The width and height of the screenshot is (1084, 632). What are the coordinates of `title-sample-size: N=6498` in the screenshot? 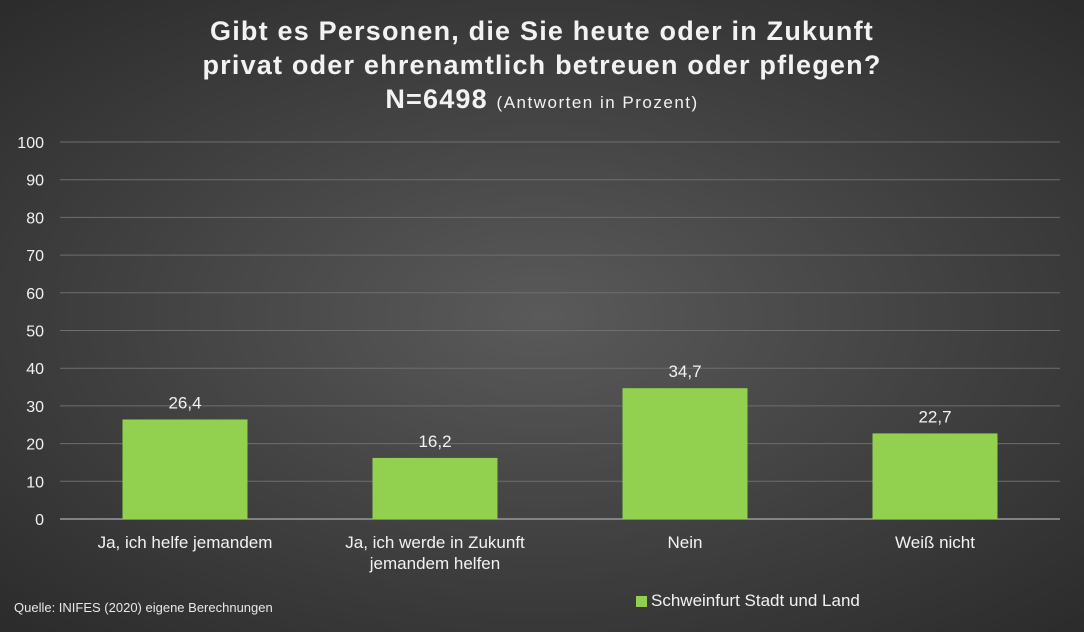 It's located at (436, 99).